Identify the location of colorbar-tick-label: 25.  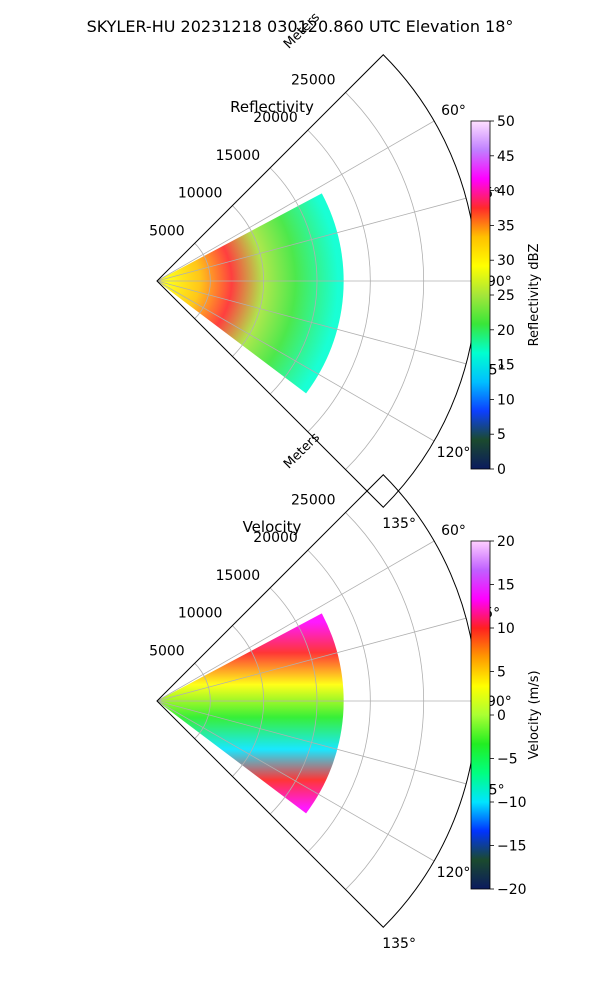
(506, 296).